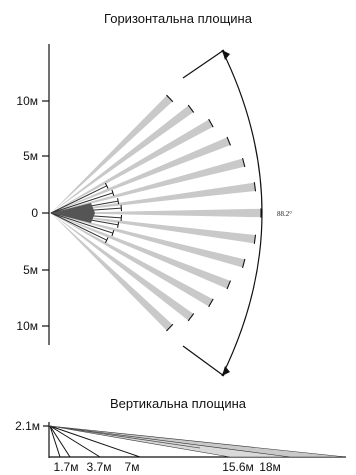 This screenshot has height=475, width=356. I want to click on vertical-beam-near, so click(55, 441).